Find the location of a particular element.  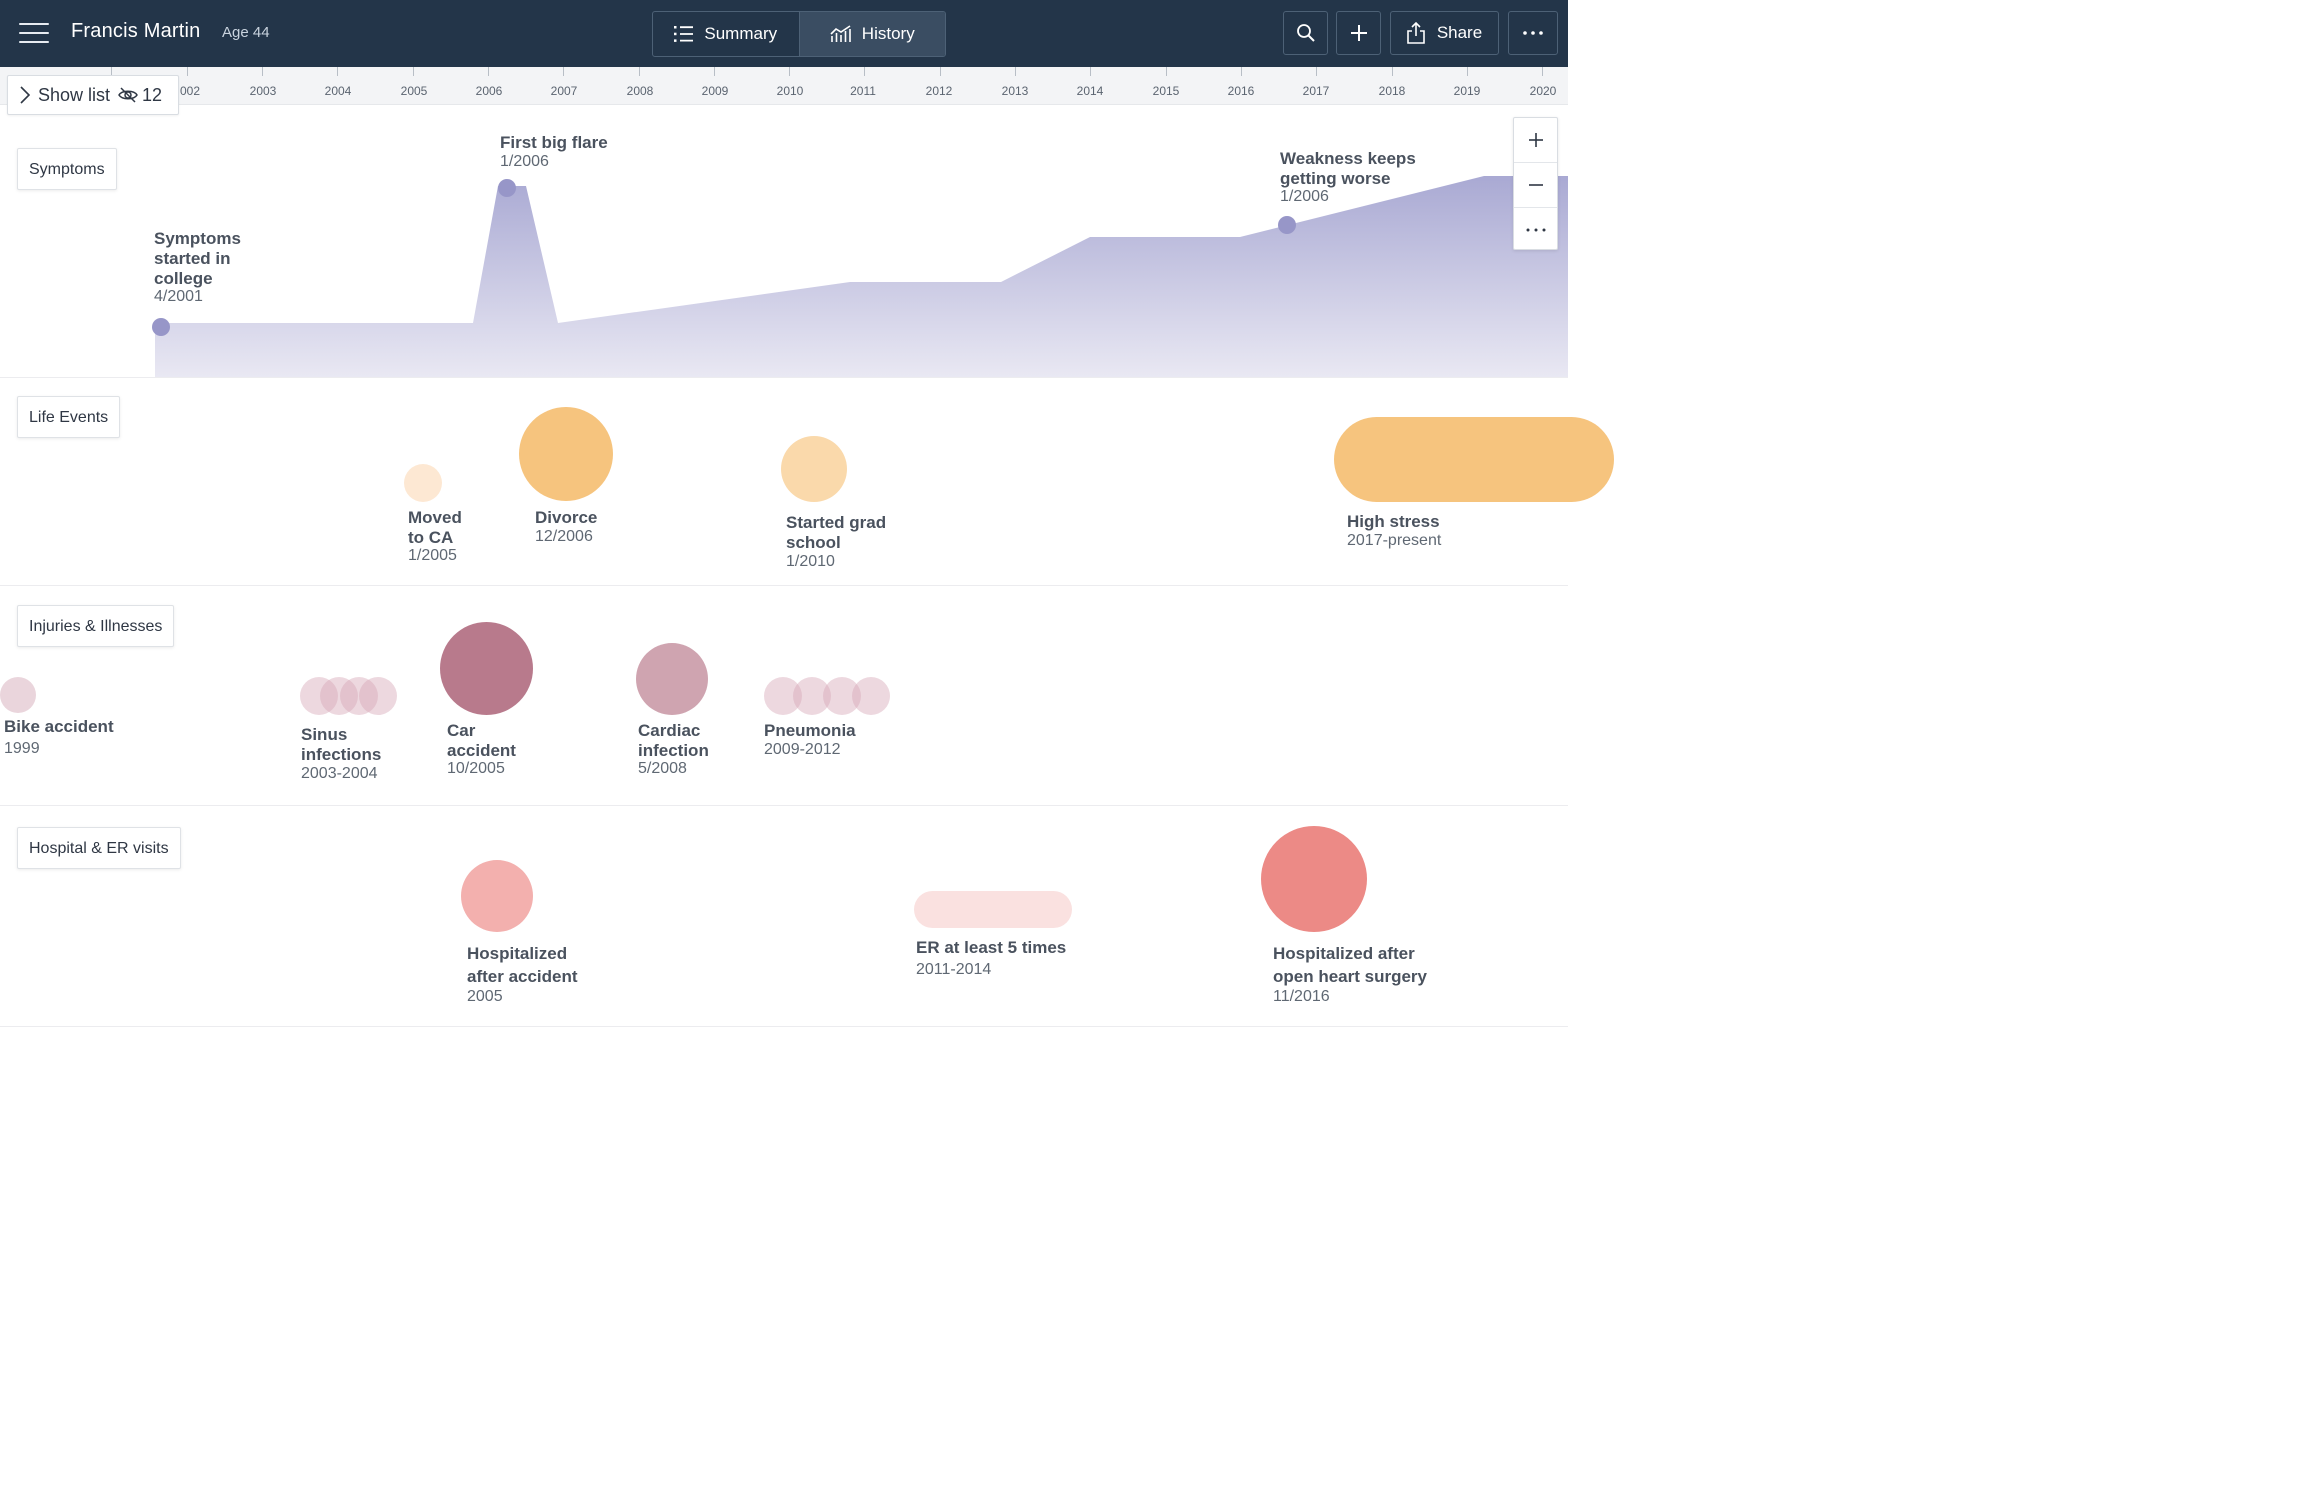

tab-history-label: History is located at coordinates (888, 33).